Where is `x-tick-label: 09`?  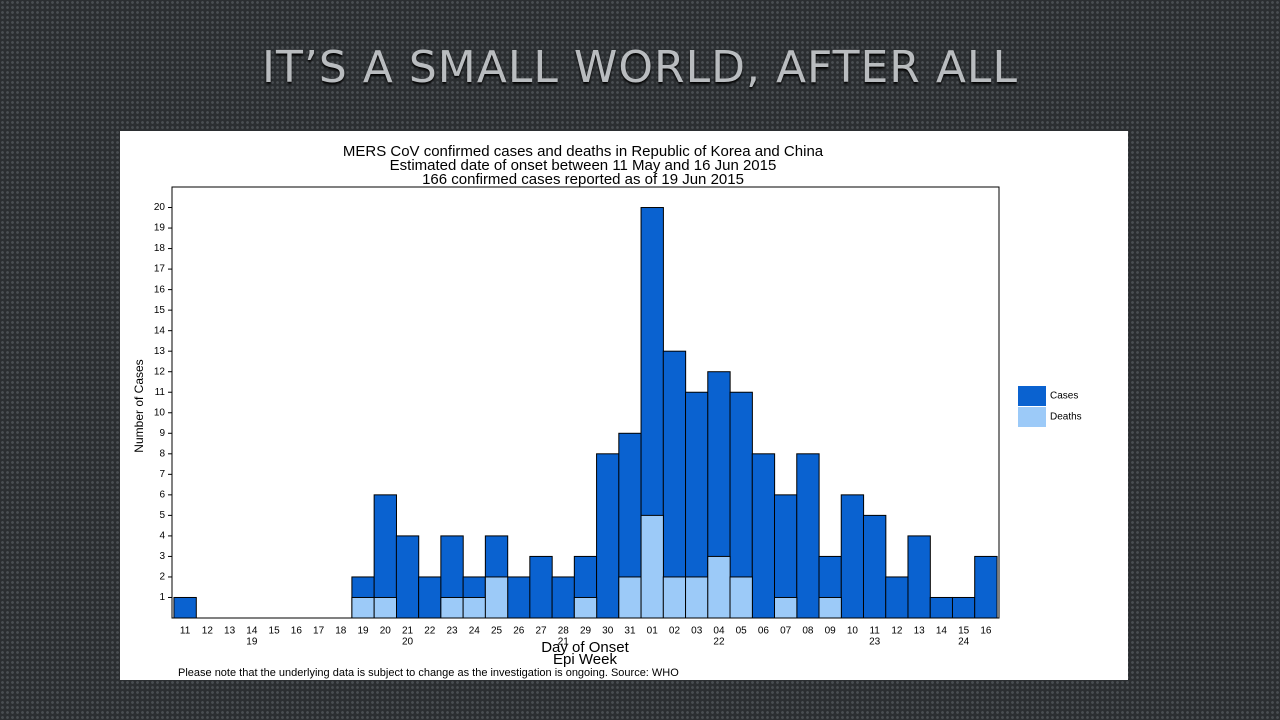
x-tick-label: 09 is located at coordinates (831, 631).